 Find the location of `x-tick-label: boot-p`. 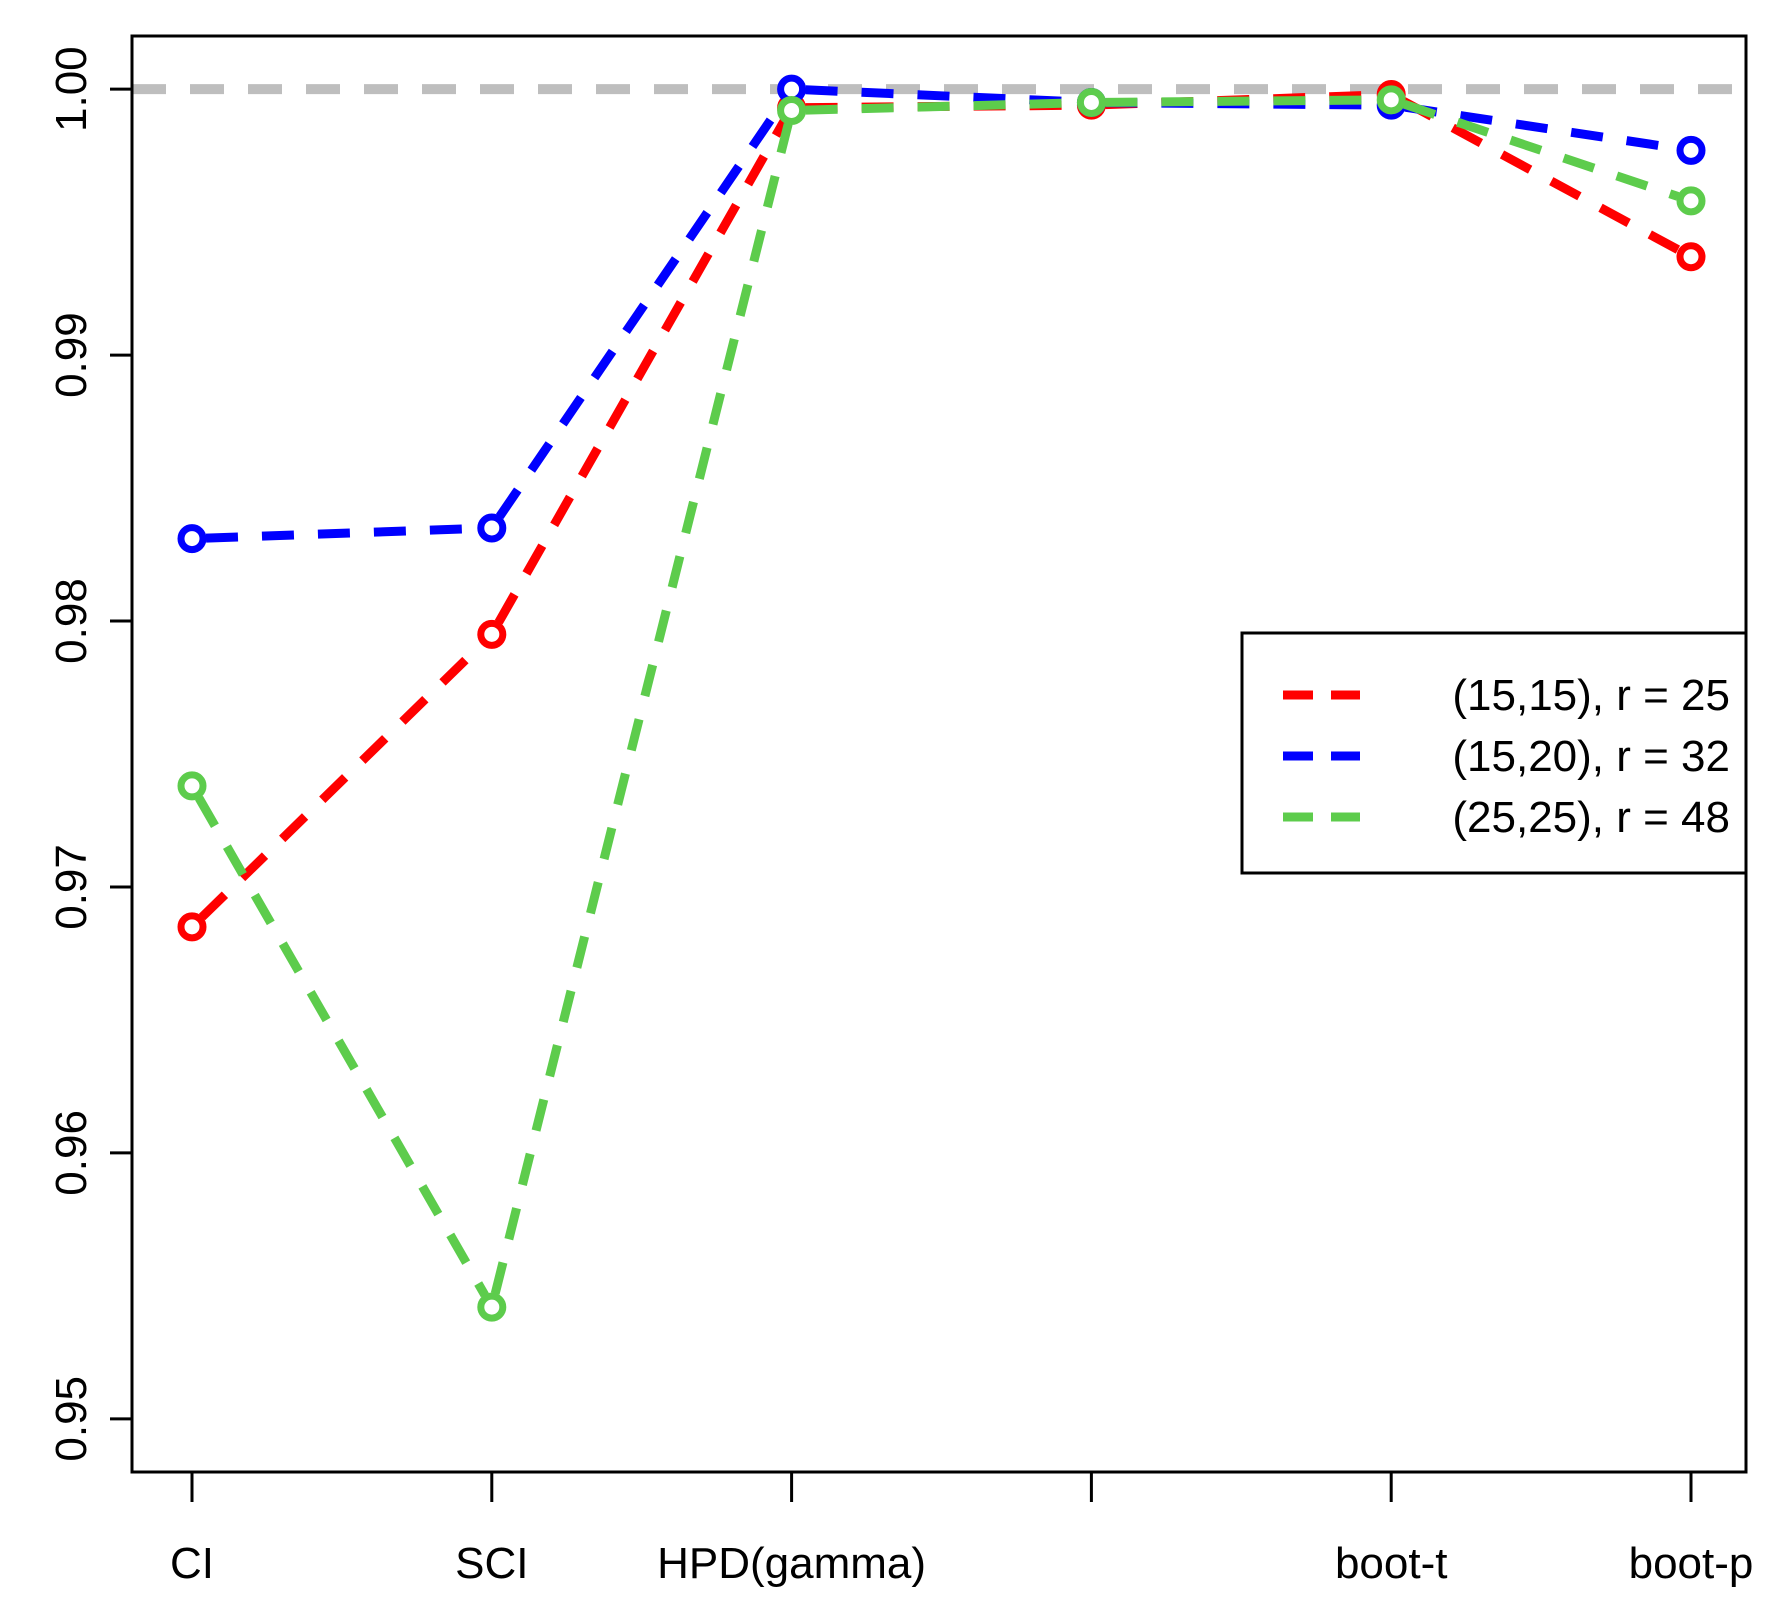

x-tick-label: boot-p is located at coordinates (1691, 1563).